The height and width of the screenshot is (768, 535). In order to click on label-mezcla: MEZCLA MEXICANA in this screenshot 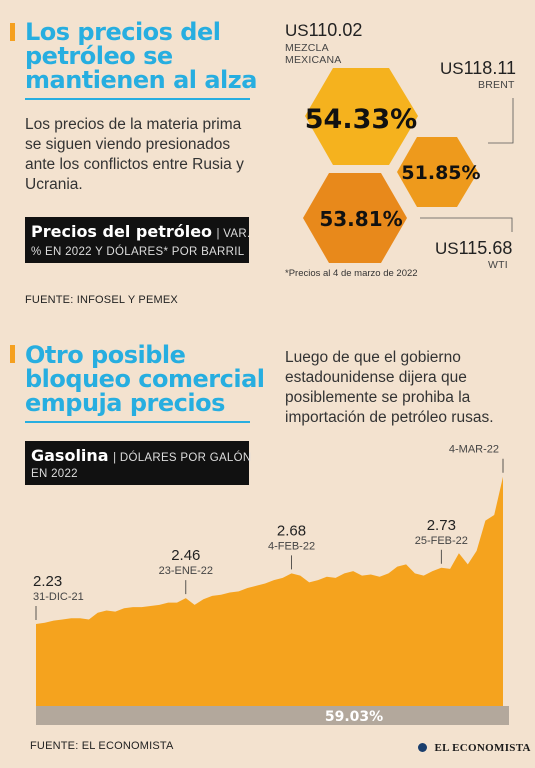, I will do `click(313, 54)`.